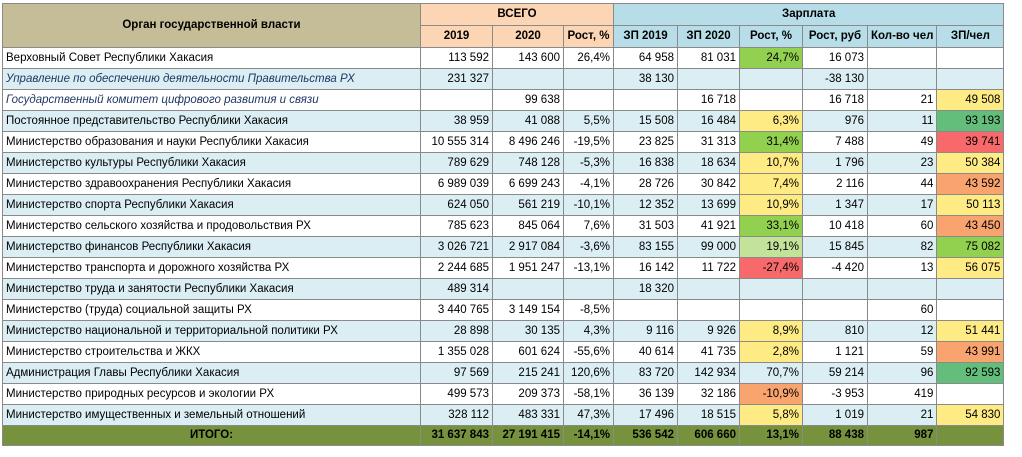 This screenshot has height=457, width=1022. What do you see at coordinates (771, 184) in the screenshot?
I see `cell-zp-growth-pct: 7,4%` at bounding box center [771, 184].